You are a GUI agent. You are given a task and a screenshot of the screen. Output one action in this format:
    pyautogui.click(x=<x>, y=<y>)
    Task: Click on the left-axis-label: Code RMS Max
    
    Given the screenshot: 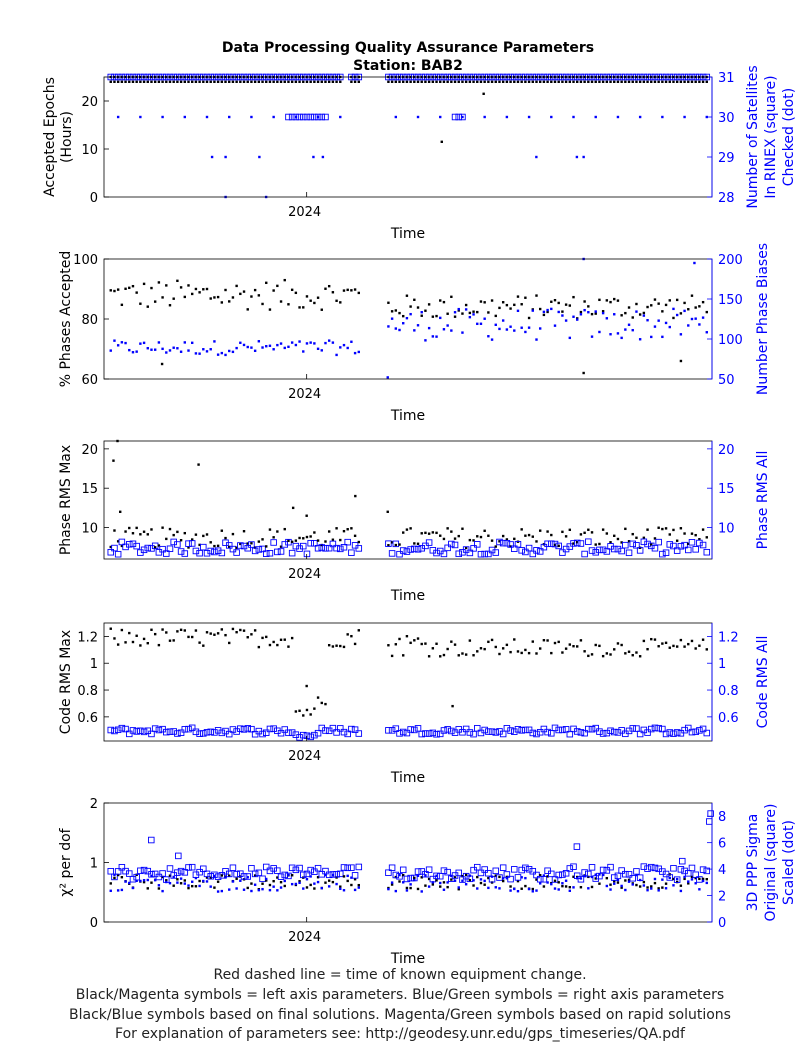 What is the action you would take?
    pyautogui.click(x=66, y=682)
    